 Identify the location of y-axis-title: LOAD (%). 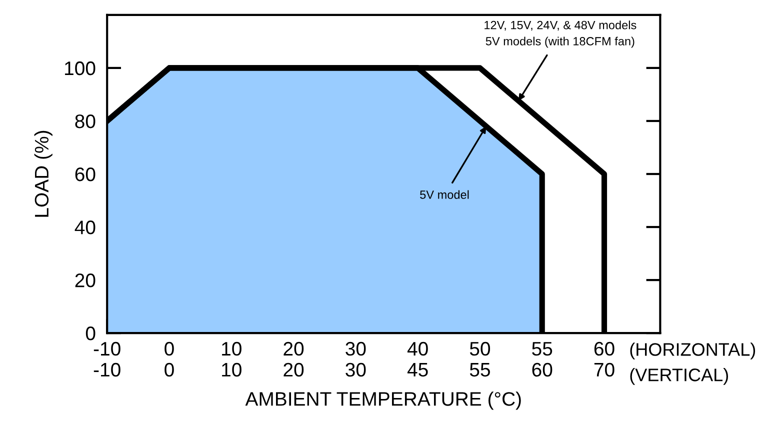
(43, 173).